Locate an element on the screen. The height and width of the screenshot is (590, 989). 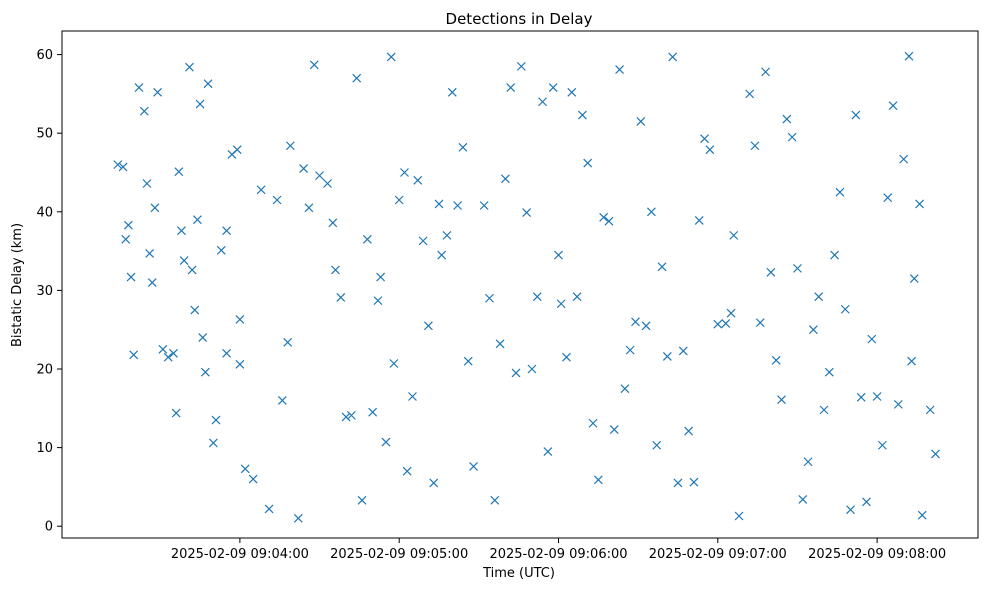
y-tick-label: 30 is located at coordinates (44, 291).